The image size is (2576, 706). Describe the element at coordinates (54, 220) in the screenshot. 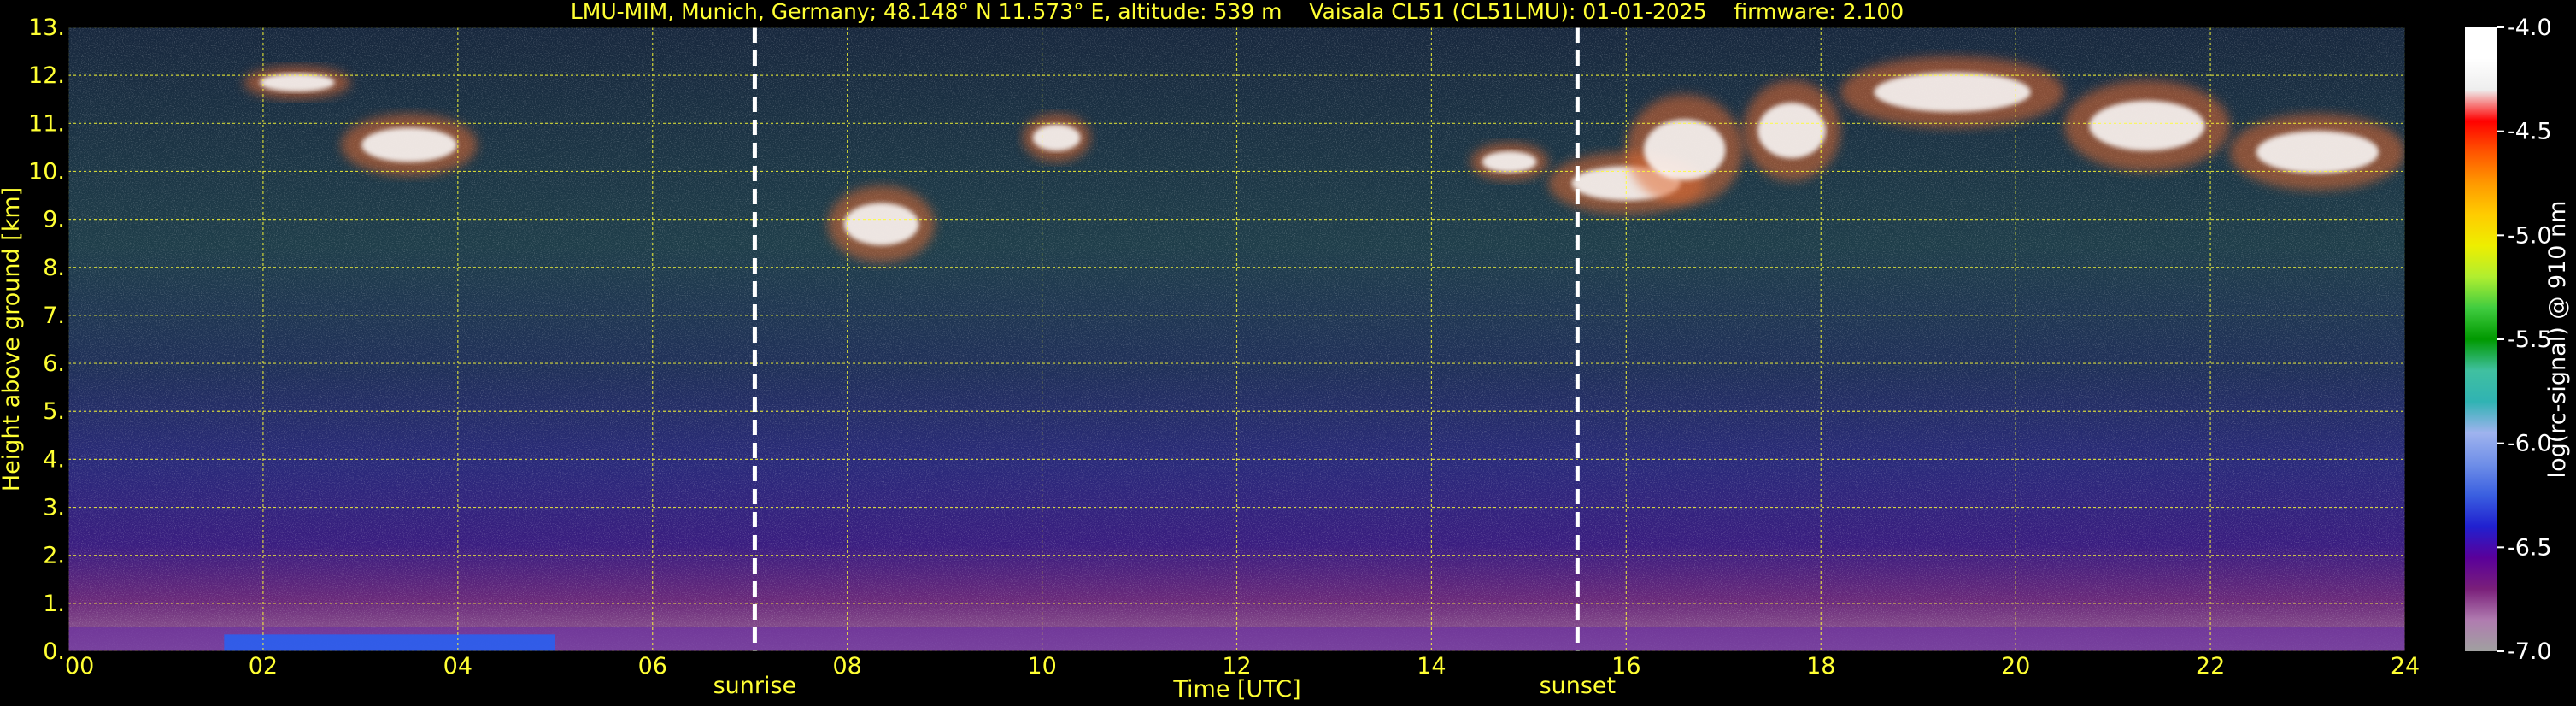

I see `y-tick-label: 9.` at that location.